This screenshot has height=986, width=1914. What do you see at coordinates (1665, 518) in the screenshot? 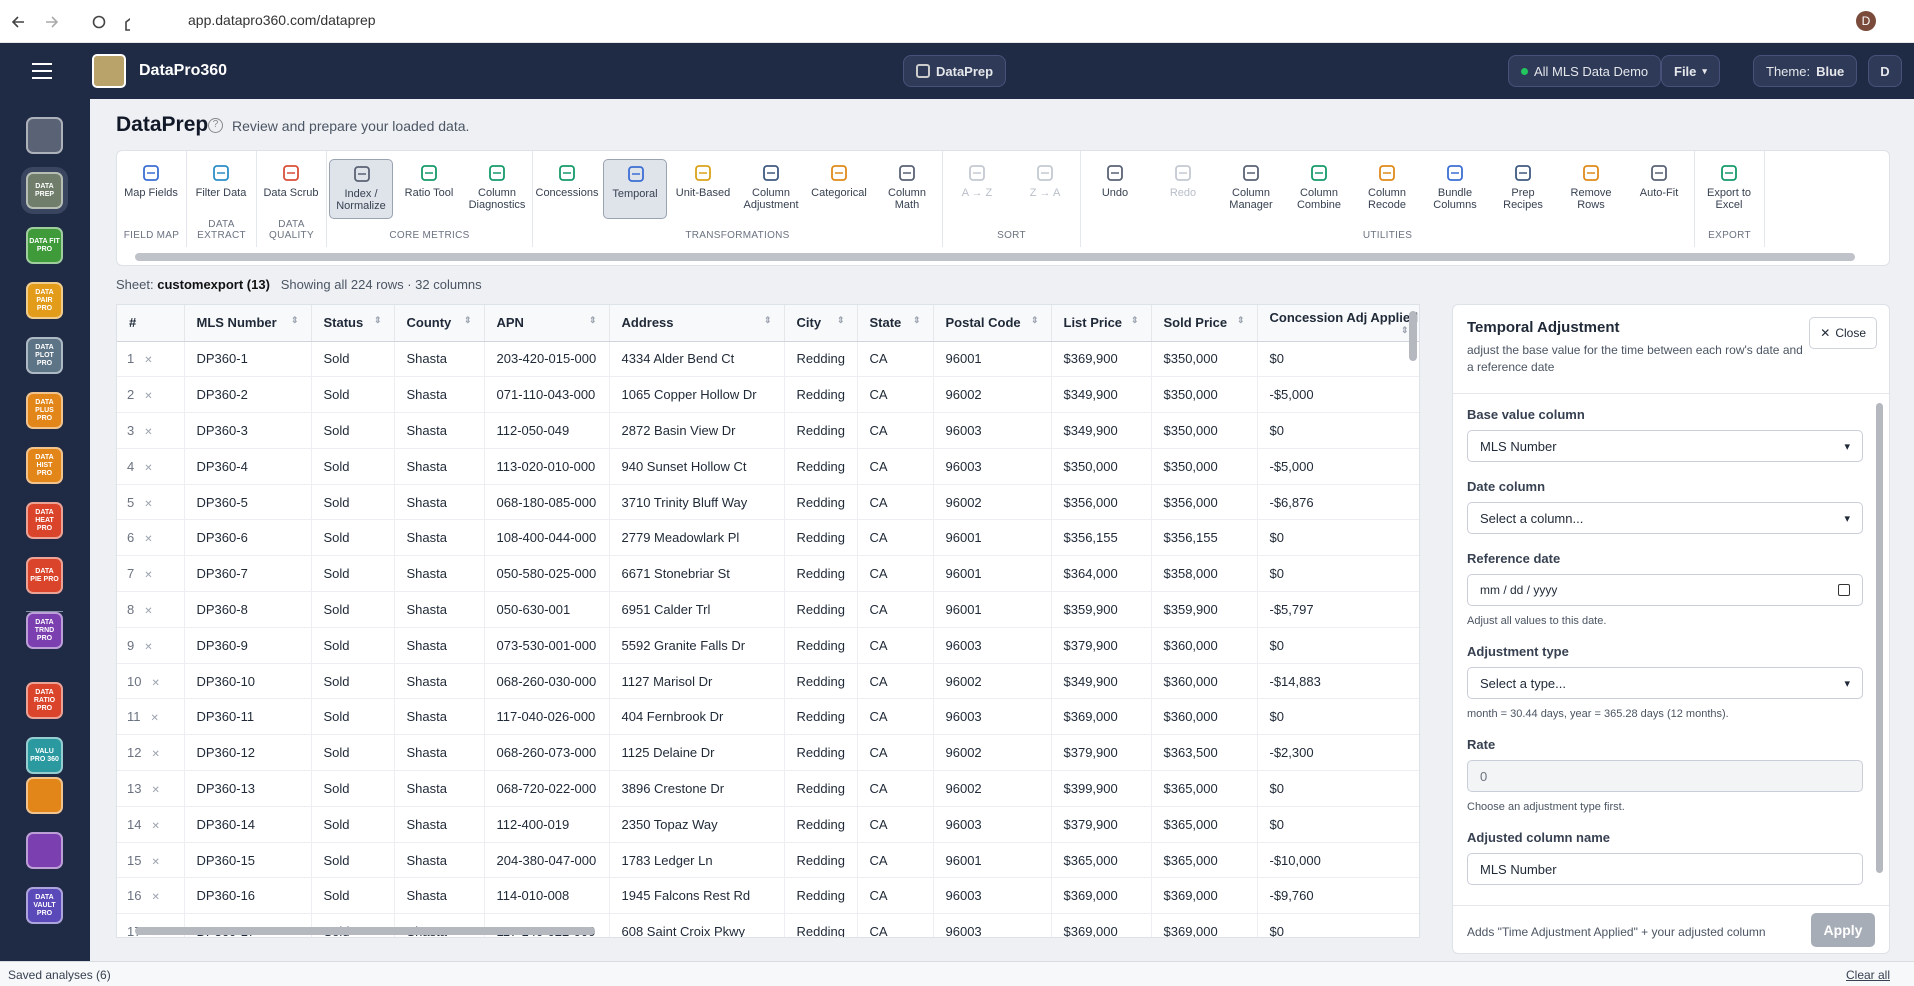
I see `select: Select a column... ▾` at bounding box center [1665, 518].